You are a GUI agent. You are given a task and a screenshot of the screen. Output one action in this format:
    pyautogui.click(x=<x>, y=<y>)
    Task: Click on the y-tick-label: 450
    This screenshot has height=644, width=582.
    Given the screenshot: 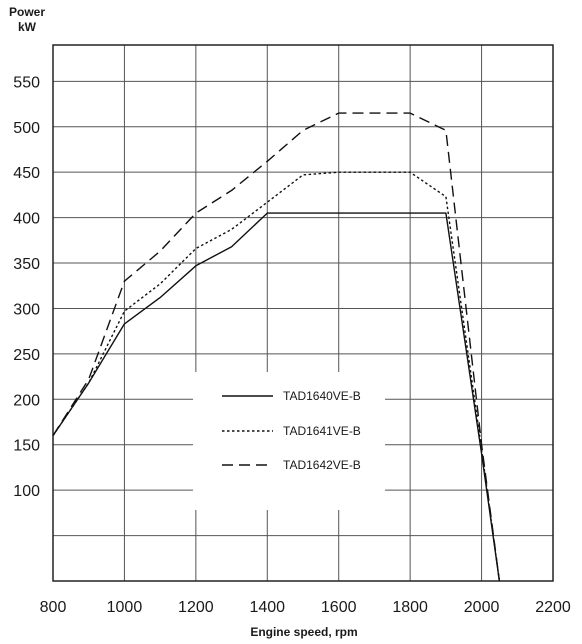 What is the action you would take?
    pyautogui.click(x=26, y=173)
    